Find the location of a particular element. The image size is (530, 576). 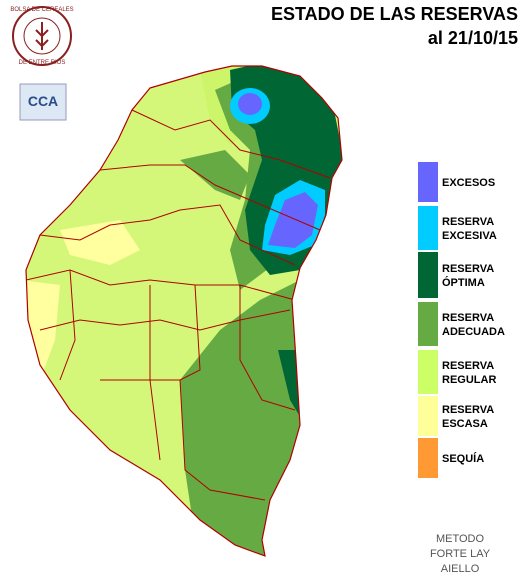

logo-text: CCA is located at coordinates (43, 101).